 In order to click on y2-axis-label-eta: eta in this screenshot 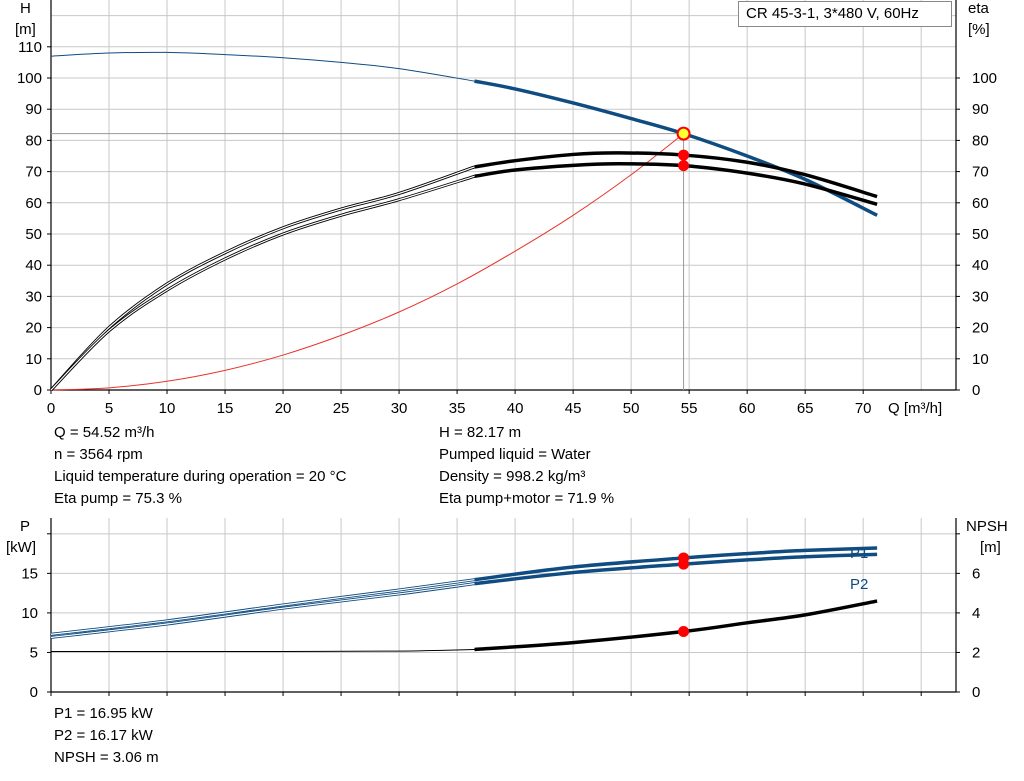, I will do `click(979, 8)`.